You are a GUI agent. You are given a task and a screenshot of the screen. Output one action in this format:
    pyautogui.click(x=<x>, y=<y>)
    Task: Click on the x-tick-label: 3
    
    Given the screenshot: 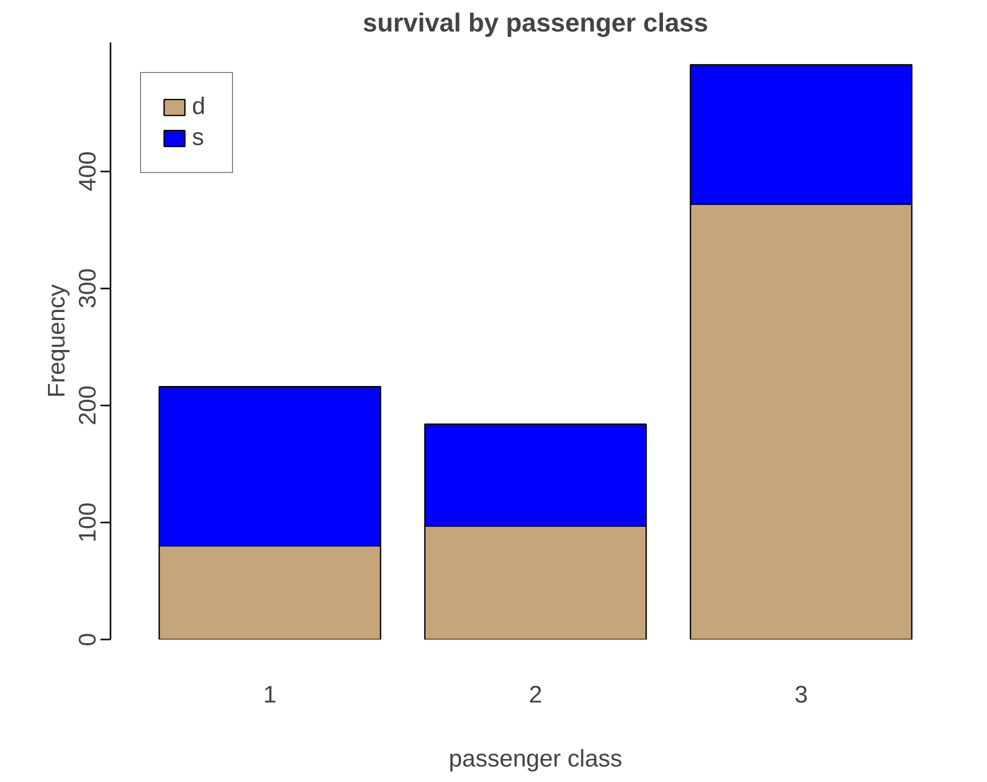 What is the action you would take?
    pyautogui.click(x=801, y=695)
    